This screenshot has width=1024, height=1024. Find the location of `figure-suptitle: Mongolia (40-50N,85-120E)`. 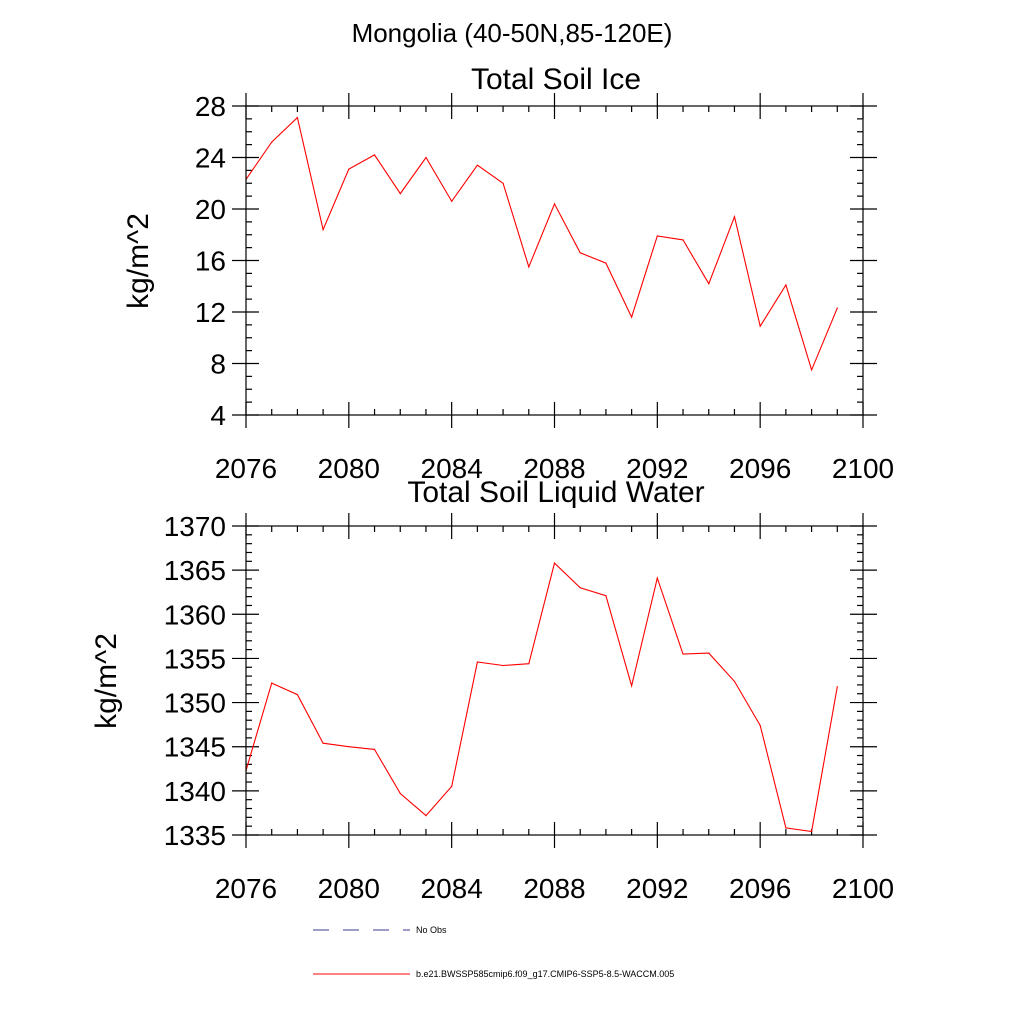

figure-suptitle: Mongolia (40-50N,85-120E) is located at coordinates (512, 33).